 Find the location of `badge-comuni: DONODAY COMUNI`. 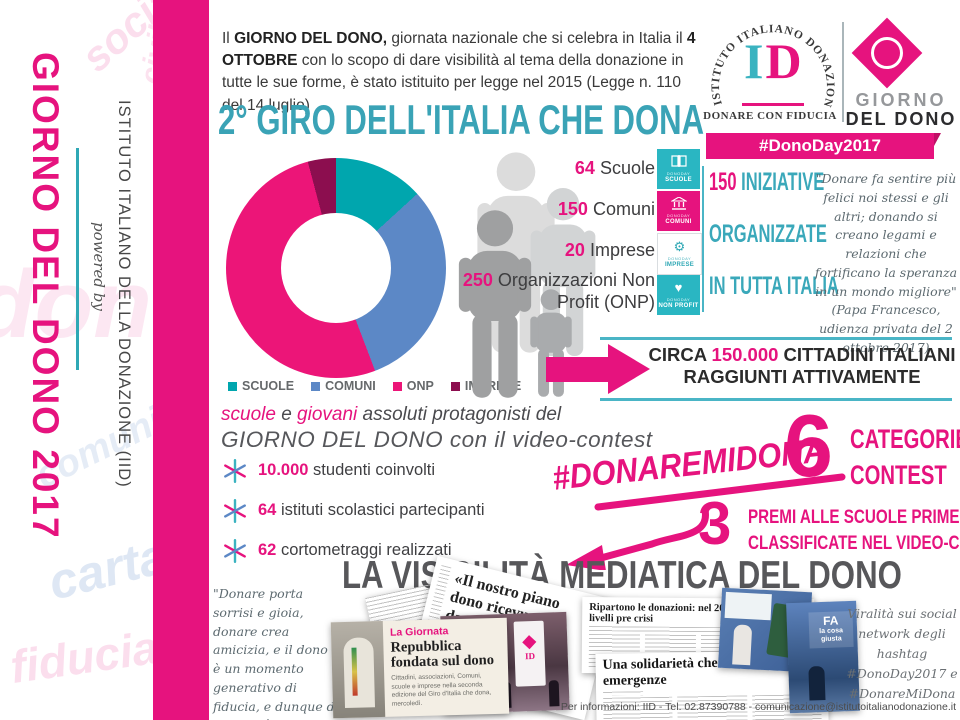

badge-comuni: DONODAY COMUNI is located at coordinates (678, 211).